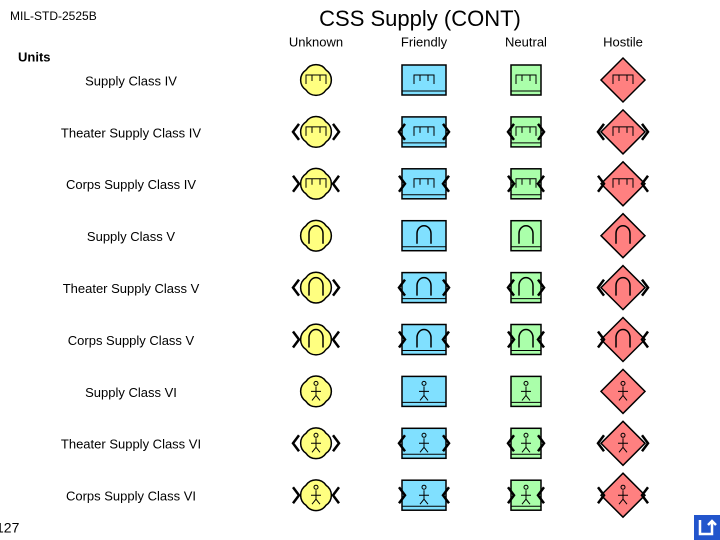  I want to click on button-icon, so click(707, 527).